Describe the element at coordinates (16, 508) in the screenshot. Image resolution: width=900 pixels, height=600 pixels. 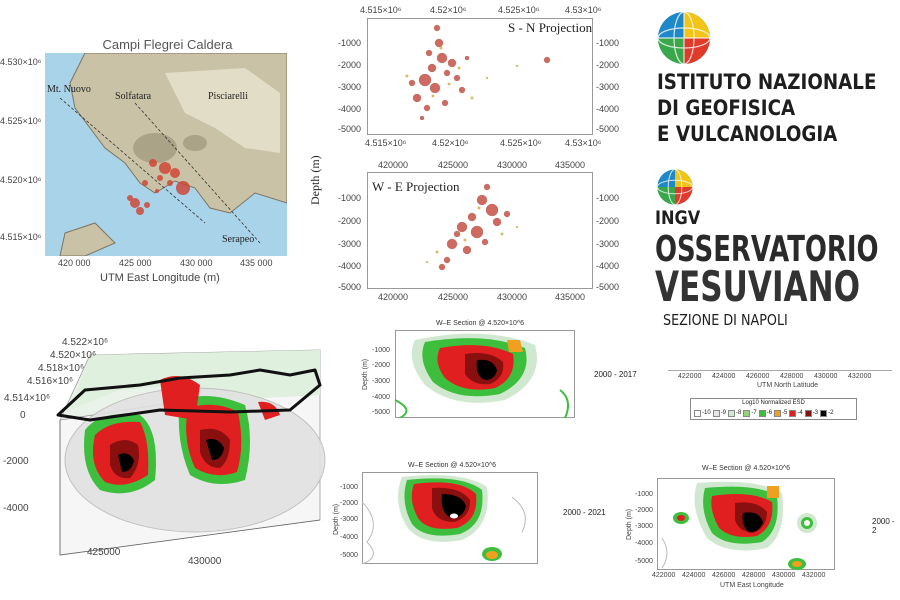
I see `p3d-ztick-3: -4000` at that location.